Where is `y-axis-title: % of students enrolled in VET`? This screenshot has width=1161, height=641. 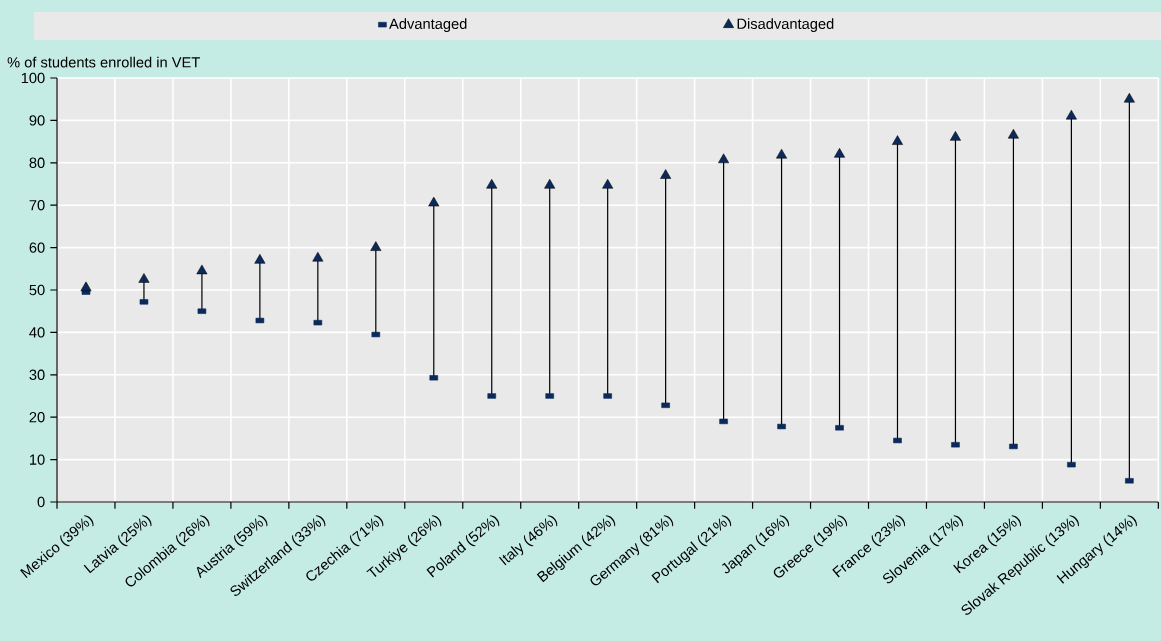
y-axis-title: % of students enrolled in VET is located at coordinates (103, 62).